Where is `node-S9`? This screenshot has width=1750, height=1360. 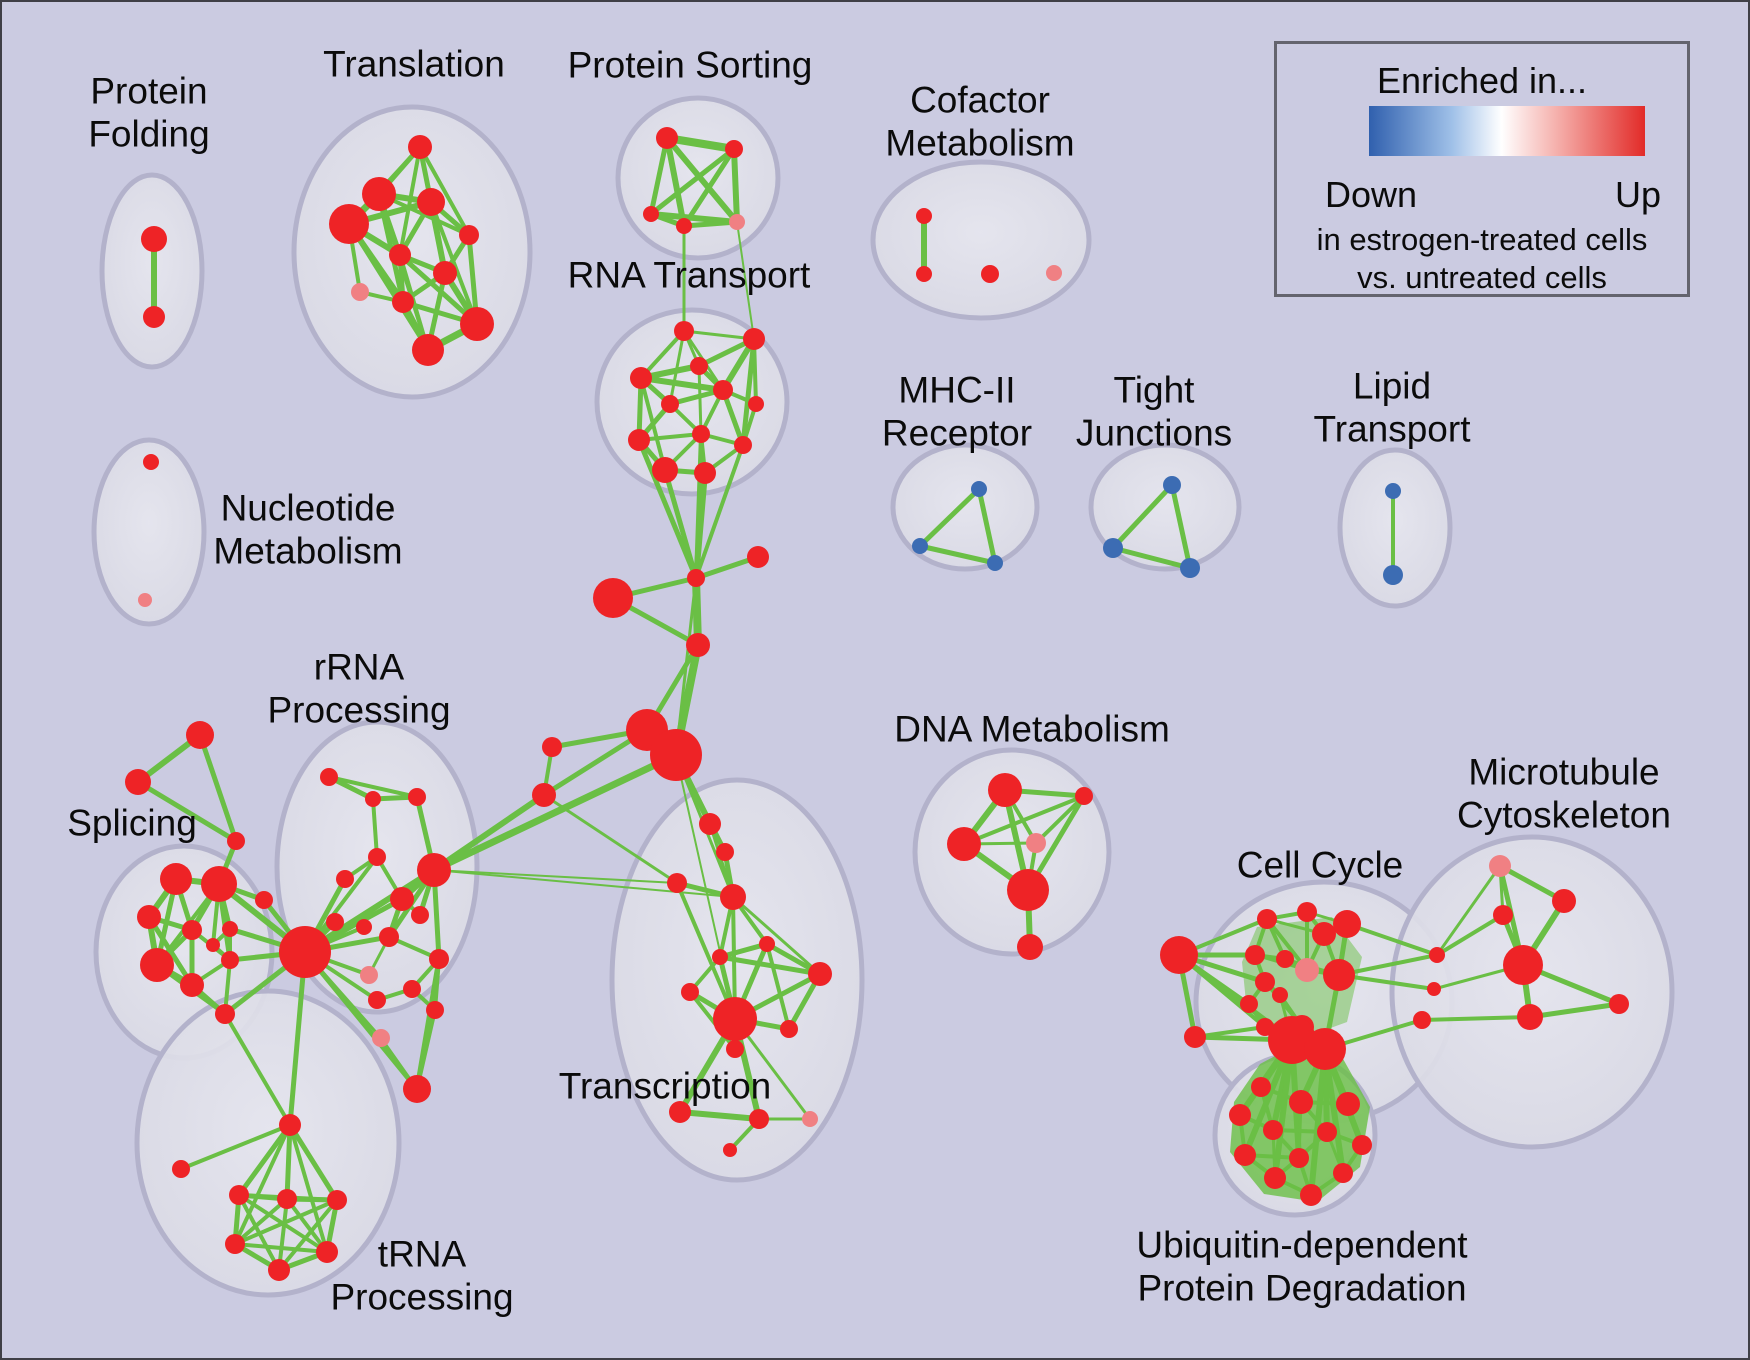 node-S9 is located at coordinates (230, 960).